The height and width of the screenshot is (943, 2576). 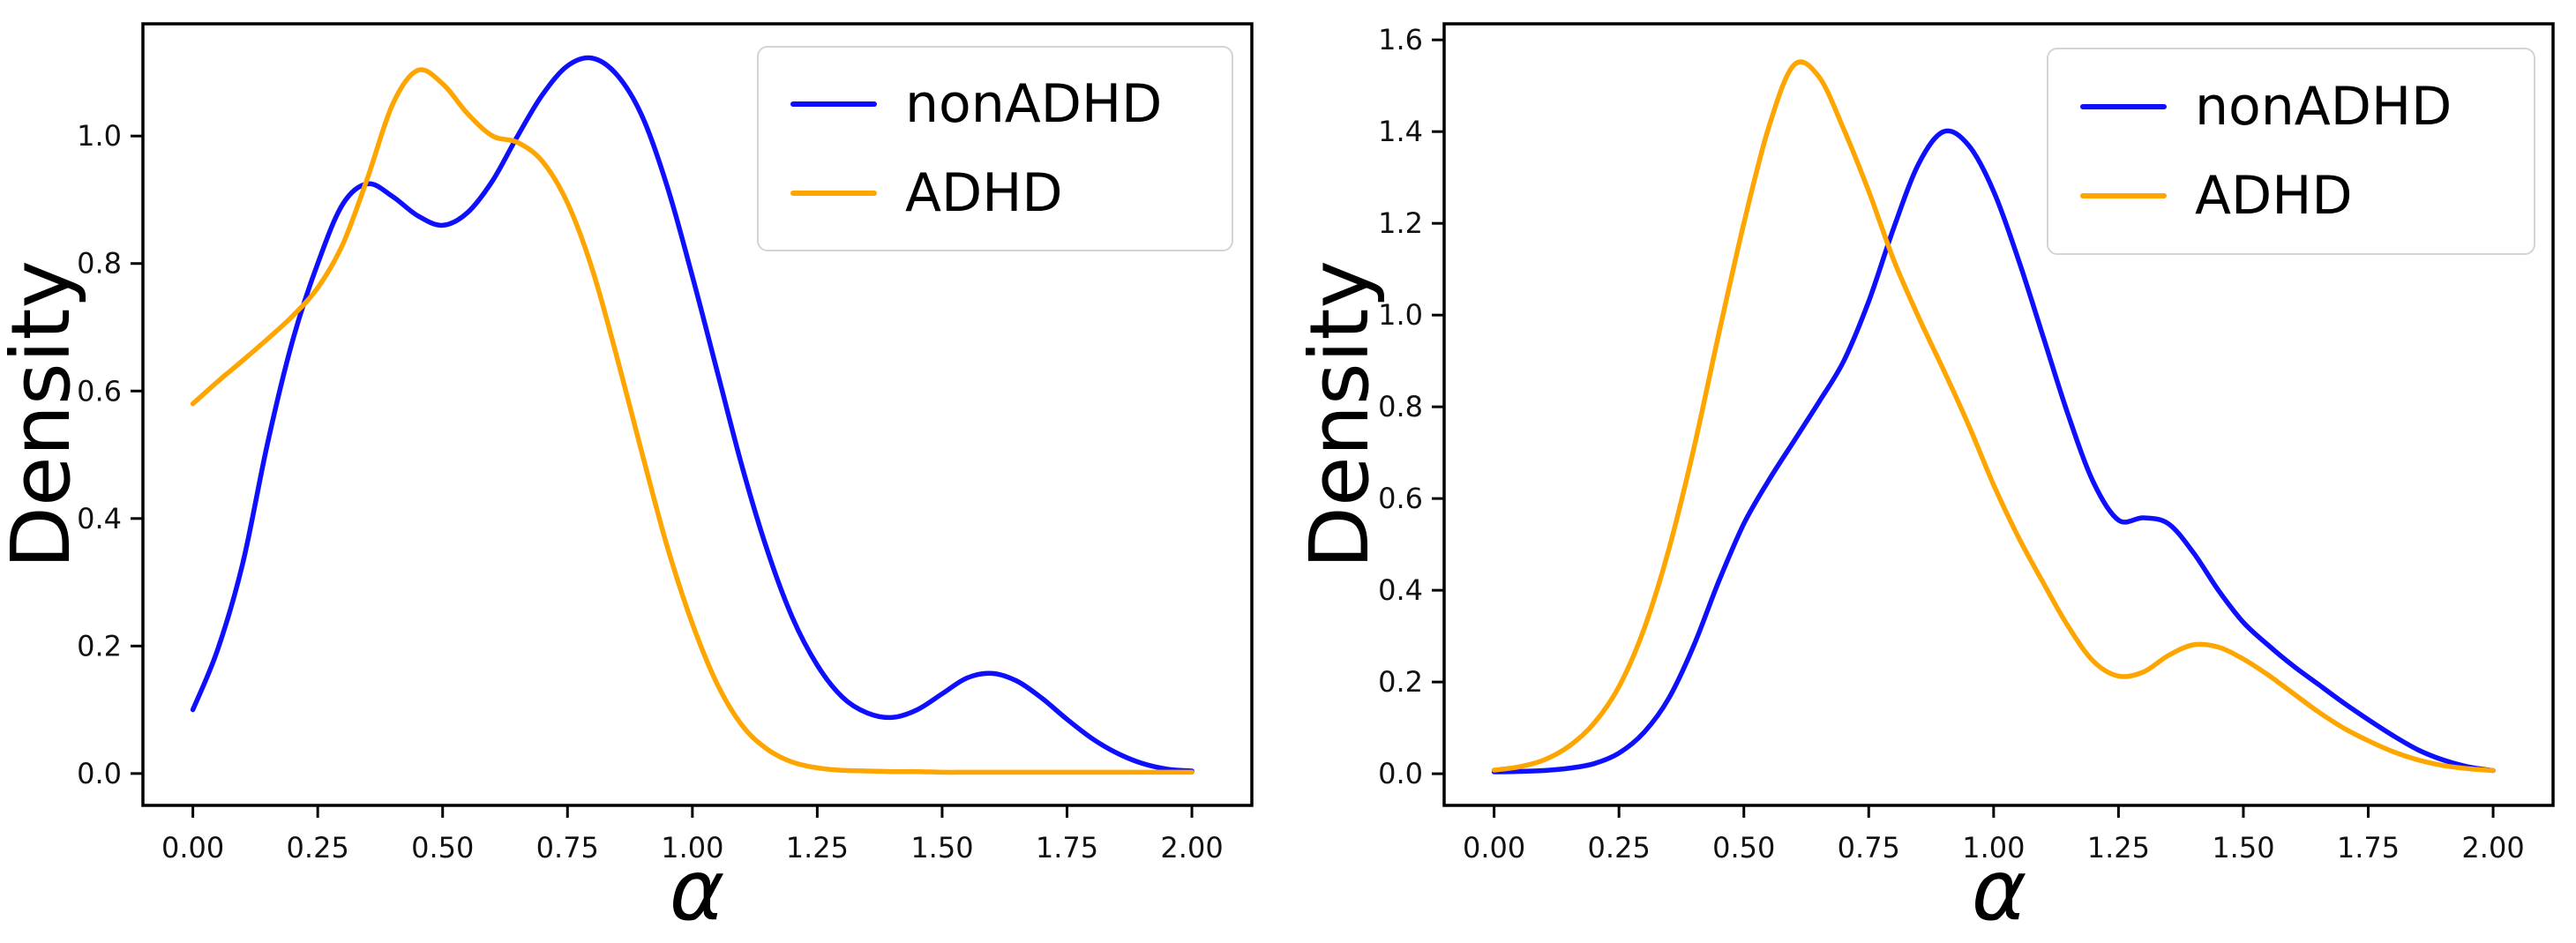 I want to click on y-tick-label: 1.2, so click(x=1400, y=223).